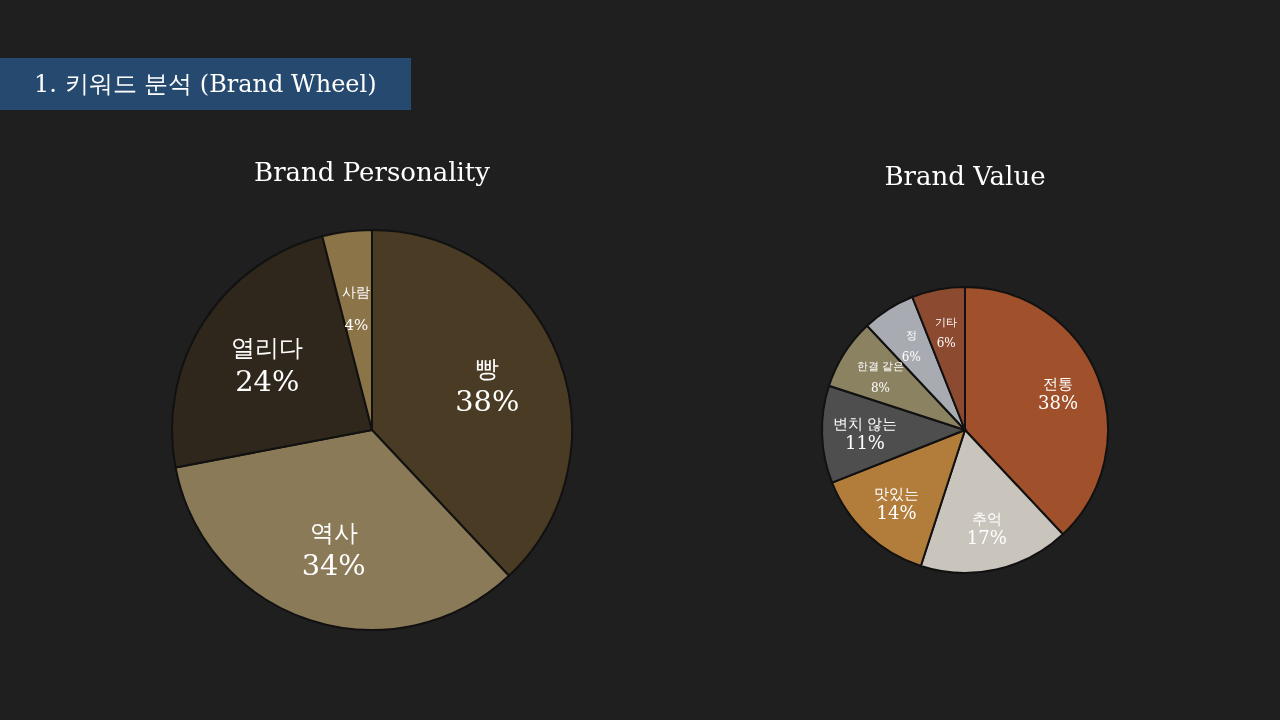 The width and height of the screenshot is (1280, 720). I want to click on slice-label: 사람, so click(356, 291).